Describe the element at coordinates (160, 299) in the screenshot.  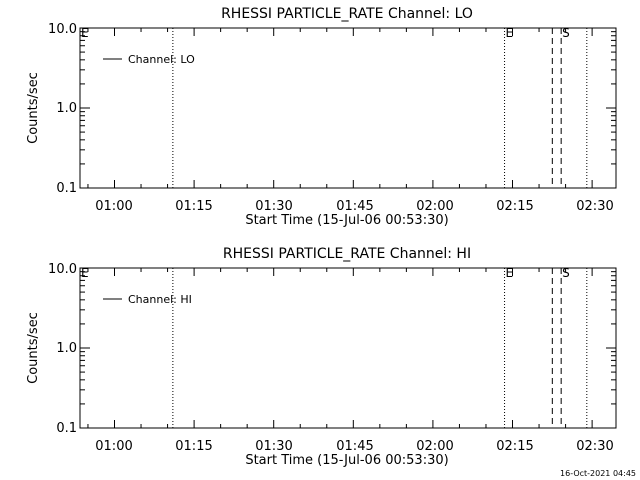
I see `legend-label: Channel: HI` at that location.